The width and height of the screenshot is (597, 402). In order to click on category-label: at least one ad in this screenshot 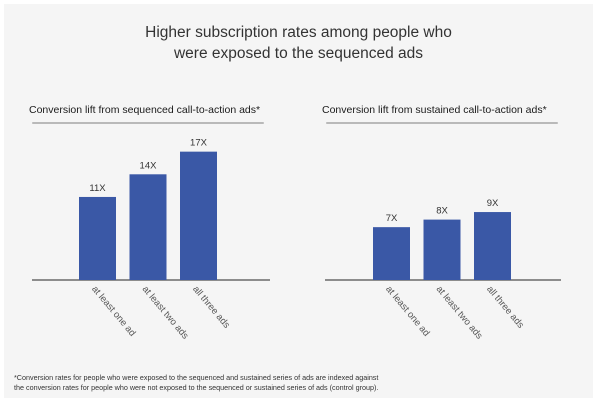, I will do `click(407, 311)`.